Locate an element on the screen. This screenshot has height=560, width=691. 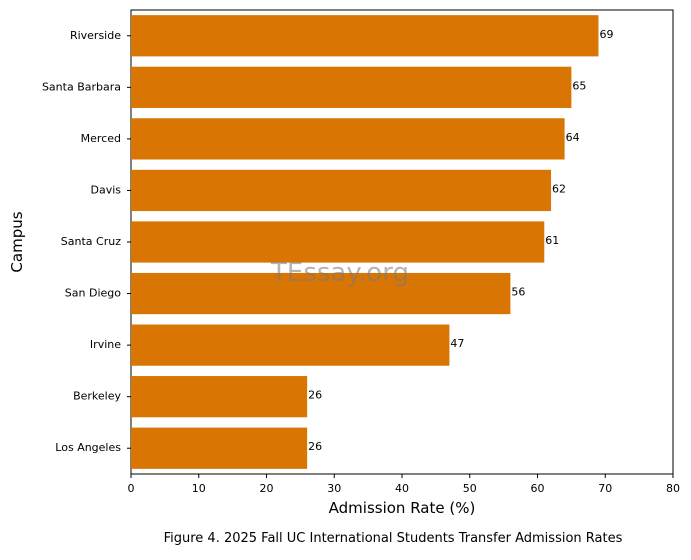
data-label: 47 is located at coordinates (457, 343).